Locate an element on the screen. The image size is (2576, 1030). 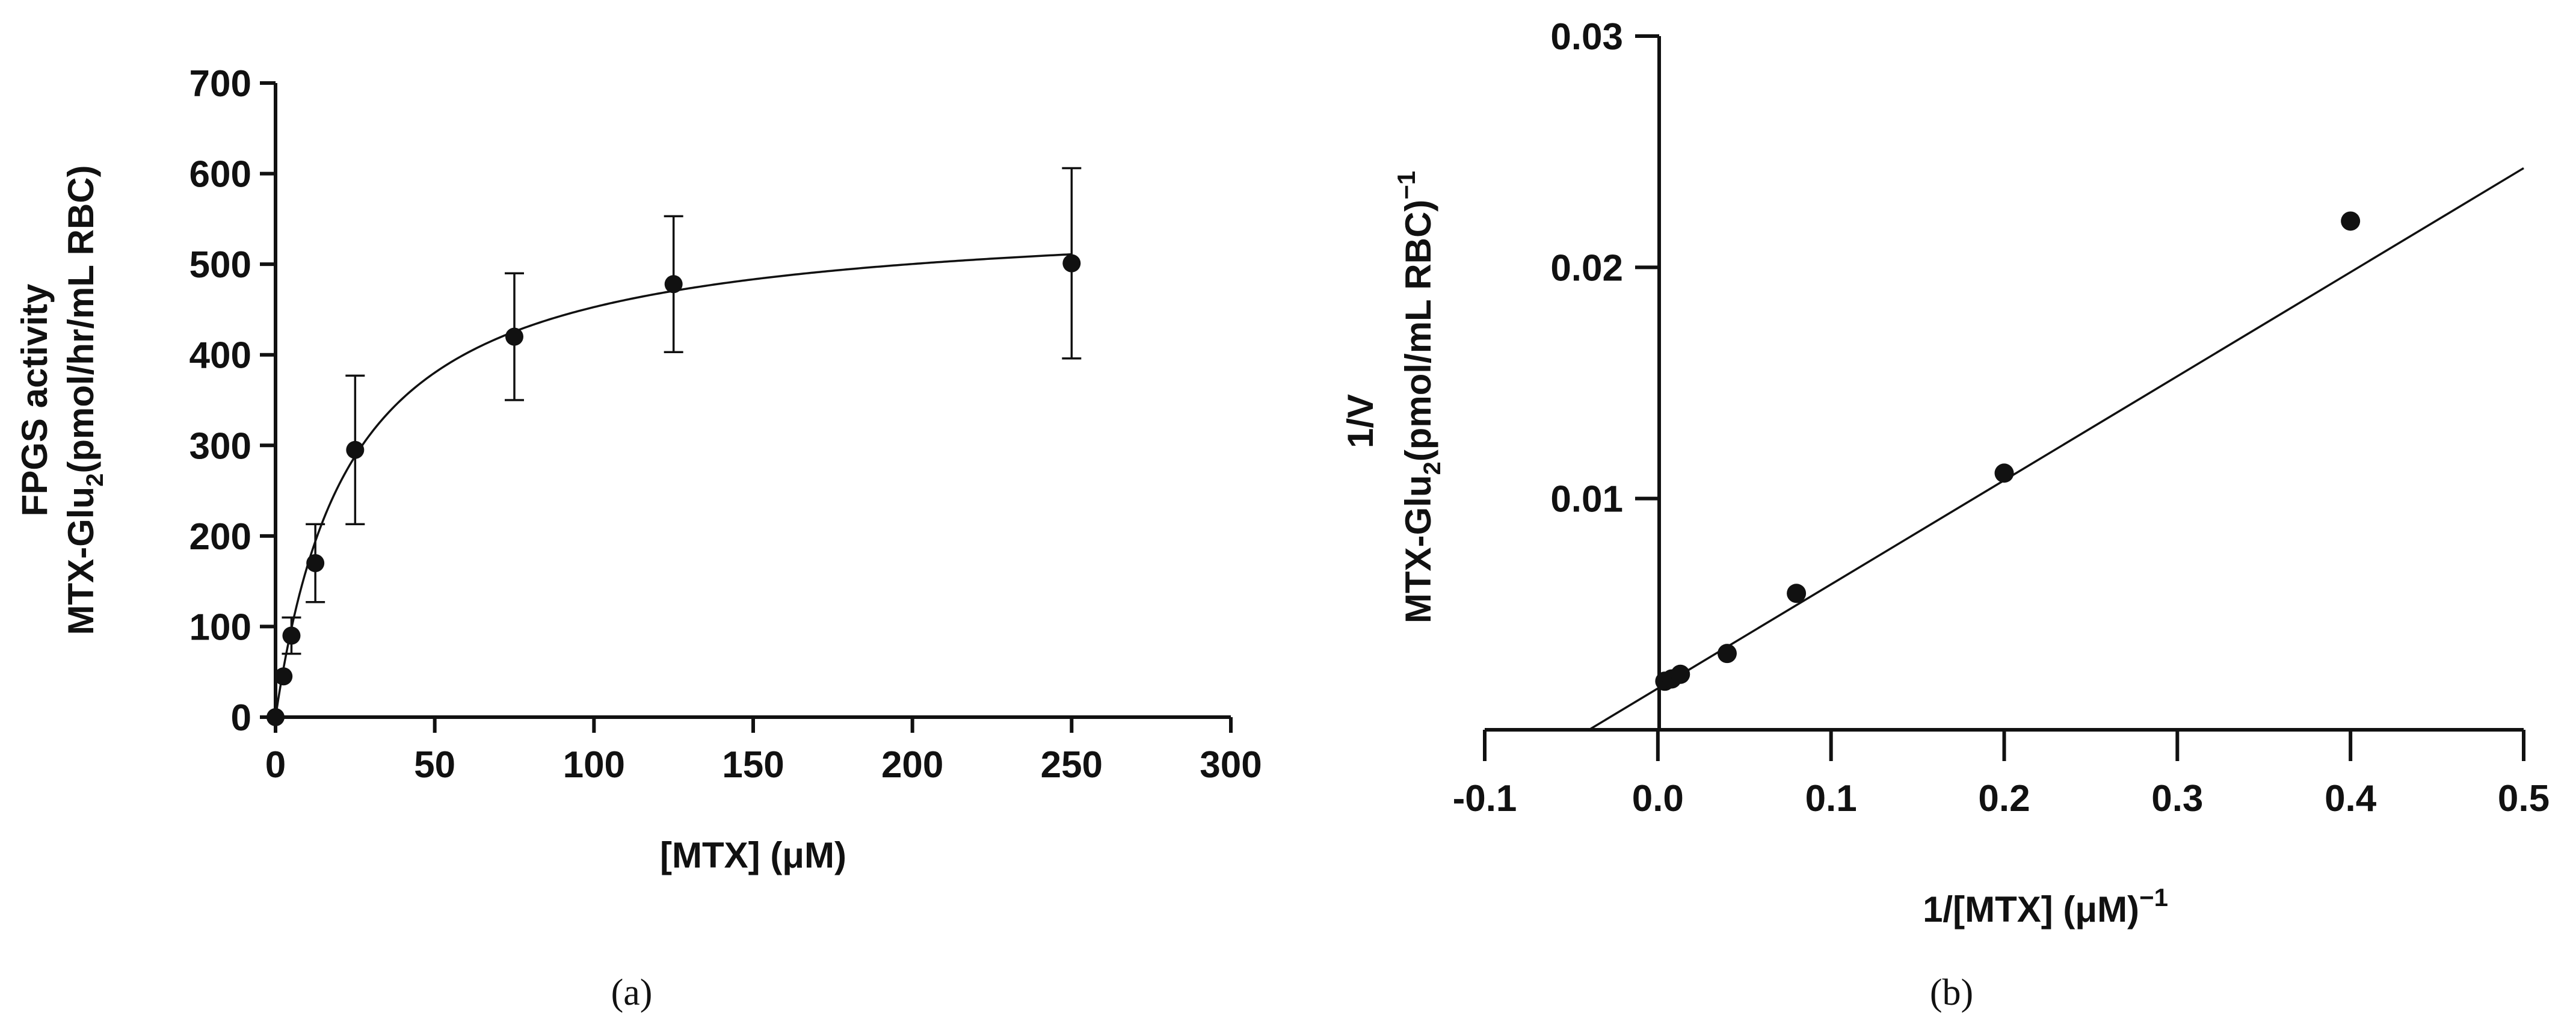
panel-b-x-tick-label: 0.2 is located at coordinates (2004, 798).